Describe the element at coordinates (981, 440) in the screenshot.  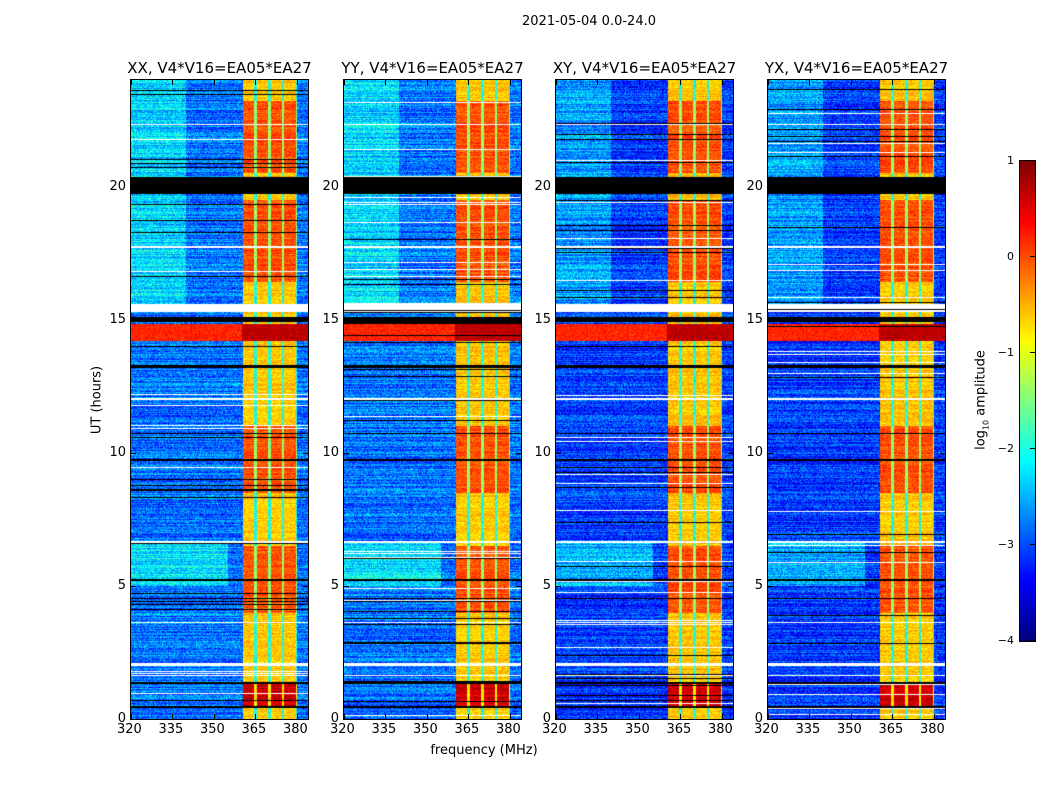
I see `colorbar-label-log: log` at that location.